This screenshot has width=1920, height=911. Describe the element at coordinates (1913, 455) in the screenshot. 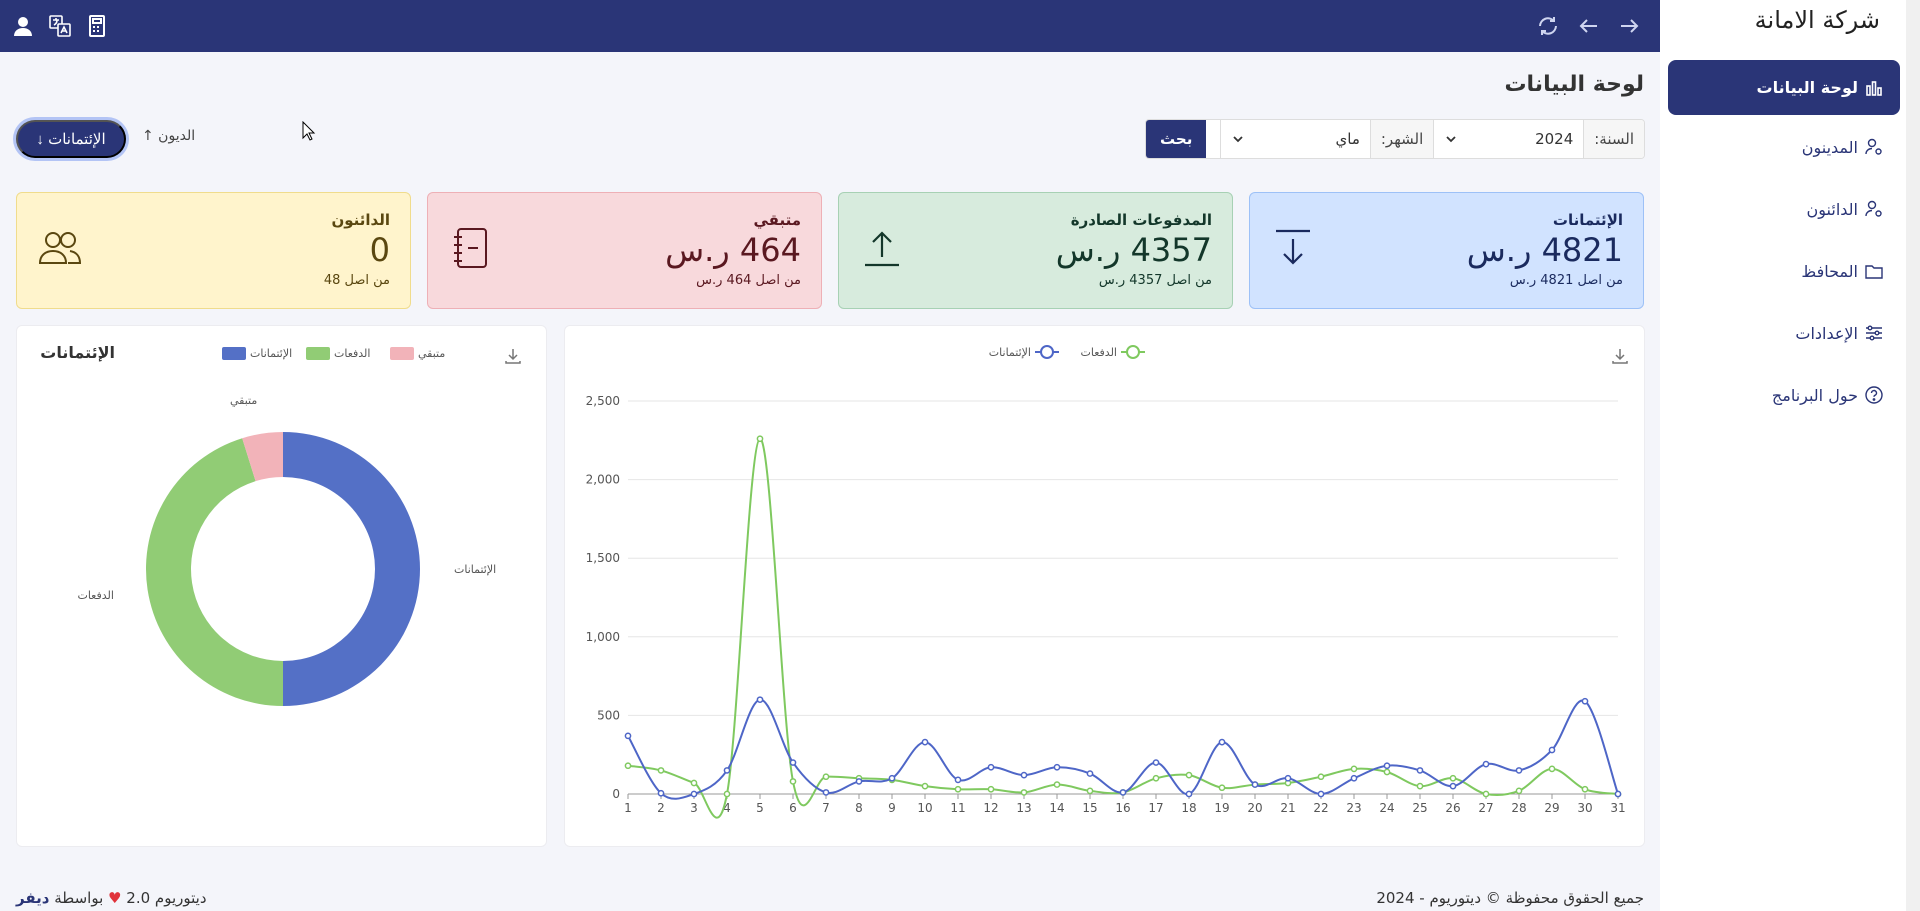

I see `sidebar-scrollbar` at that location.